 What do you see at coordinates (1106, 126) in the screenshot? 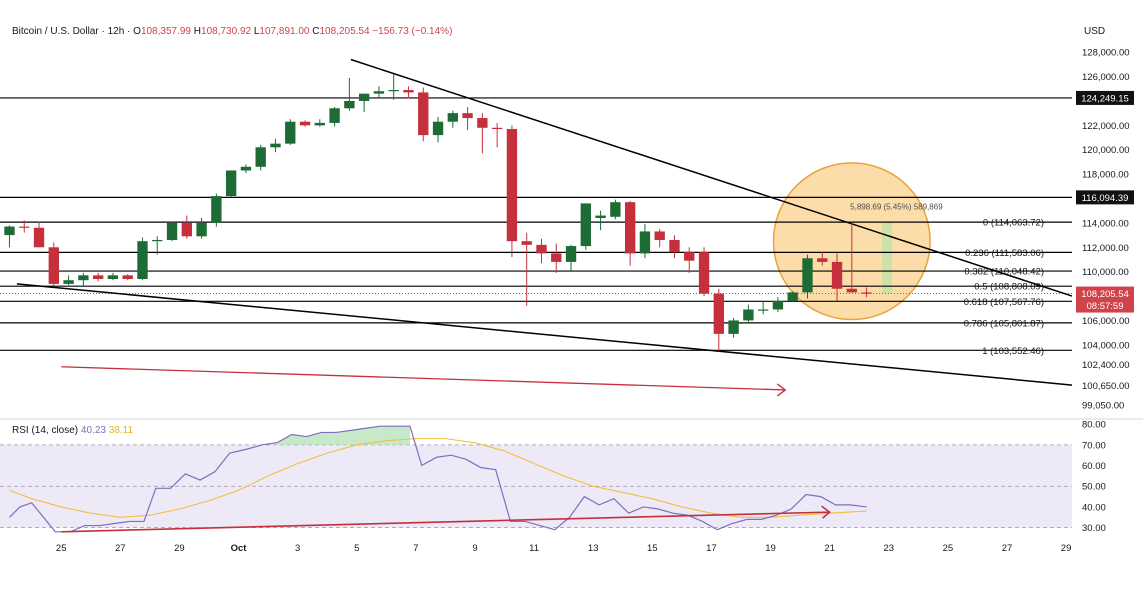
I see `price-axis-tick-2: 122,000.00` at bounding box center [1106, 126].